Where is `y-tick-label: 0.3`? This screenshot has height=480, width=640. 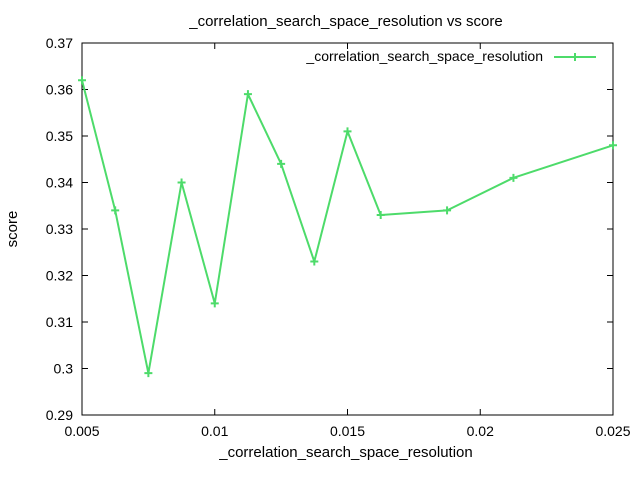
y-tick-label: 0.3 is located at coordinates (64, 369).